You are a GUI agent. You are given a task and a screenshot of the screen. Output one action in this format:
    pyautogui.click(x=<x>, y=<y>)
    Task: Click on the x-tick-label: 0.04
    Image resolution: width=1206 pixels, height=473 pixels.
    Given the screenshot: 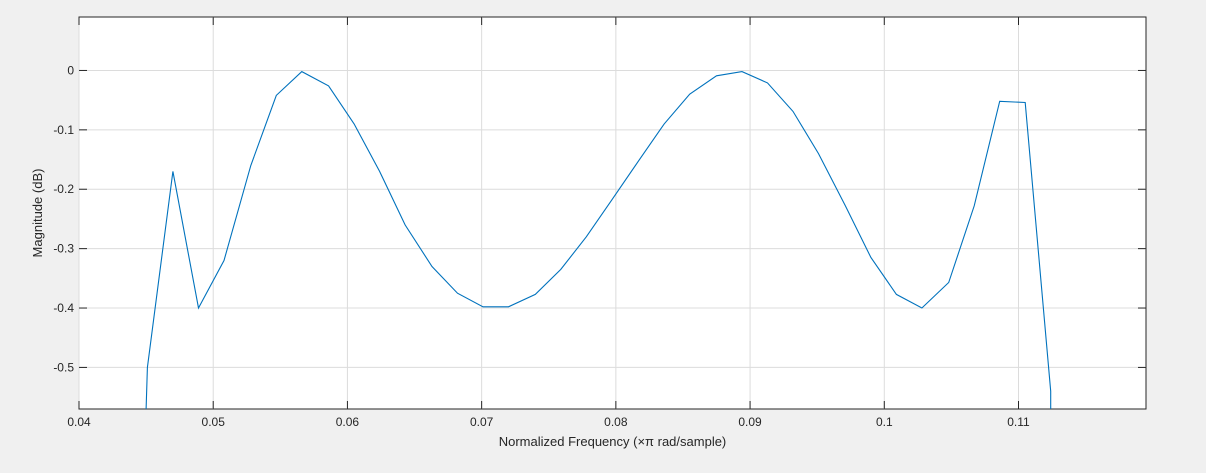 What is the action you would take?
    pyautogui.click(x=79, y=422)
    